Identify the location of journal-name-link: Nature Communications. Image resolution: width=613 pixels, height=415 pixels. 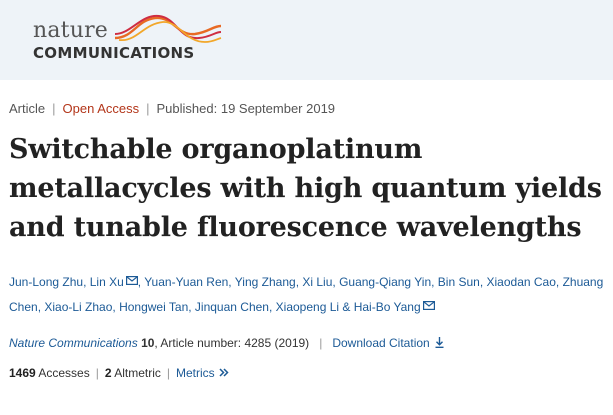
(73, 343).